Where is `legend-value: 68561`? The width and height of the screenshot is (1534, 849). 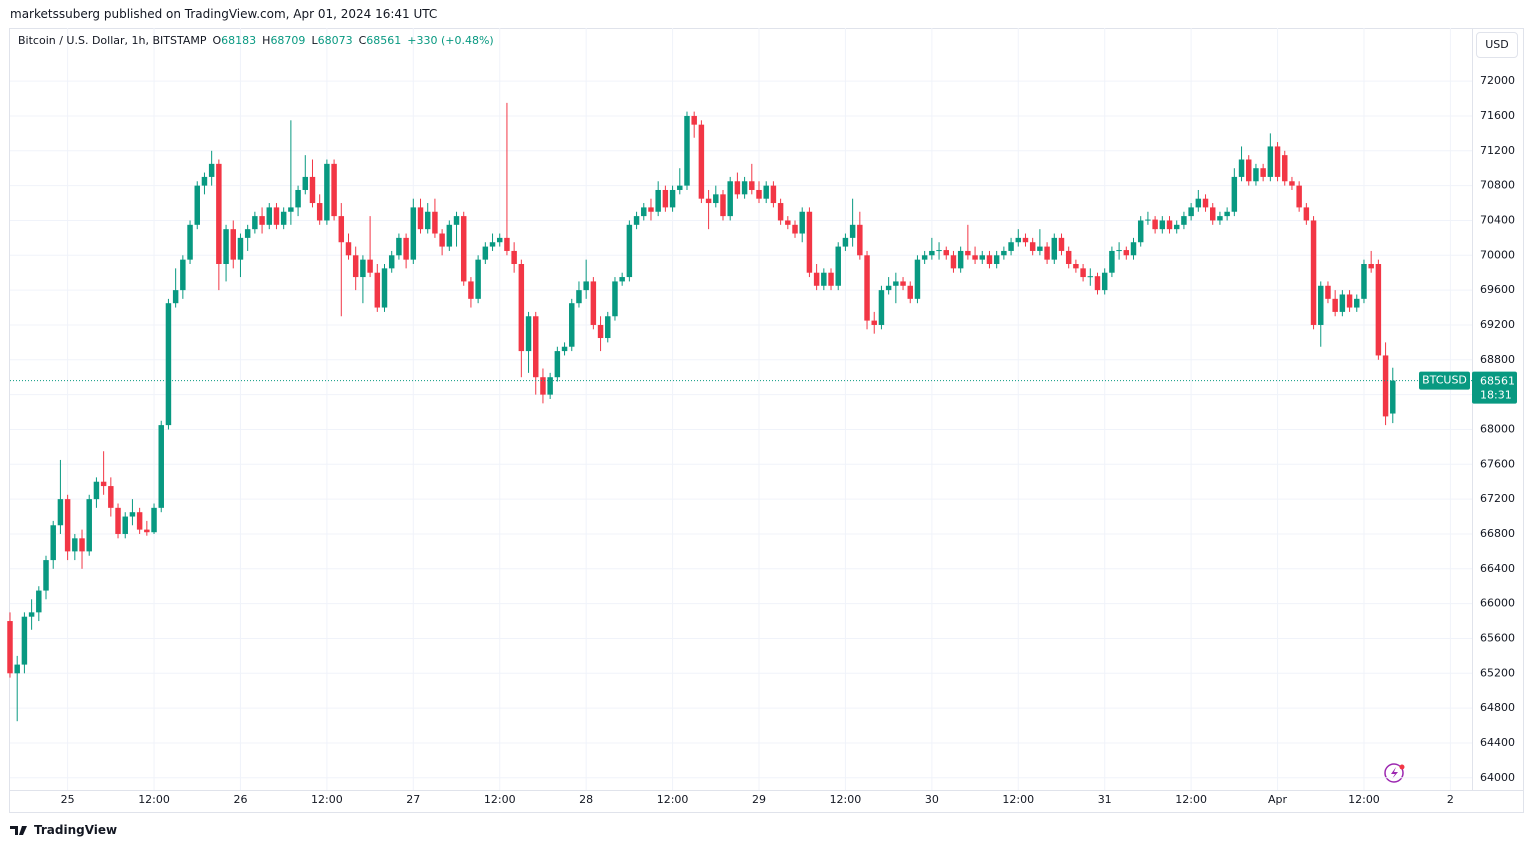 legend-value: 68561 is located at coordinates (384, 40).